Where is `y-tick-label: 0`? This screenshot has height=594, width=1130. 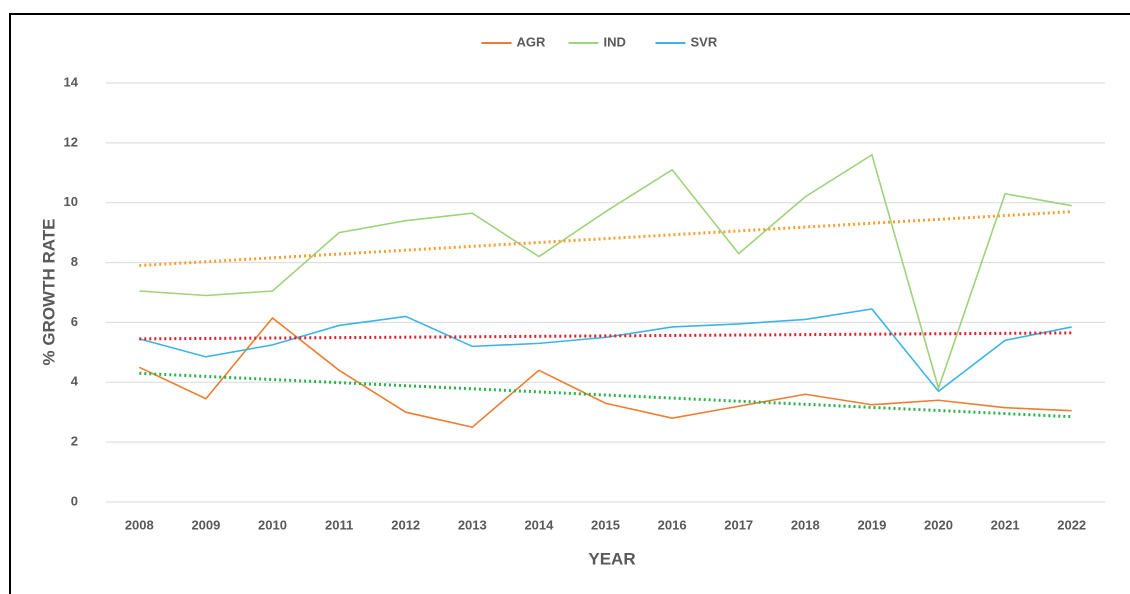
y-tick-label: 0 is located at coordinates (74, 500).